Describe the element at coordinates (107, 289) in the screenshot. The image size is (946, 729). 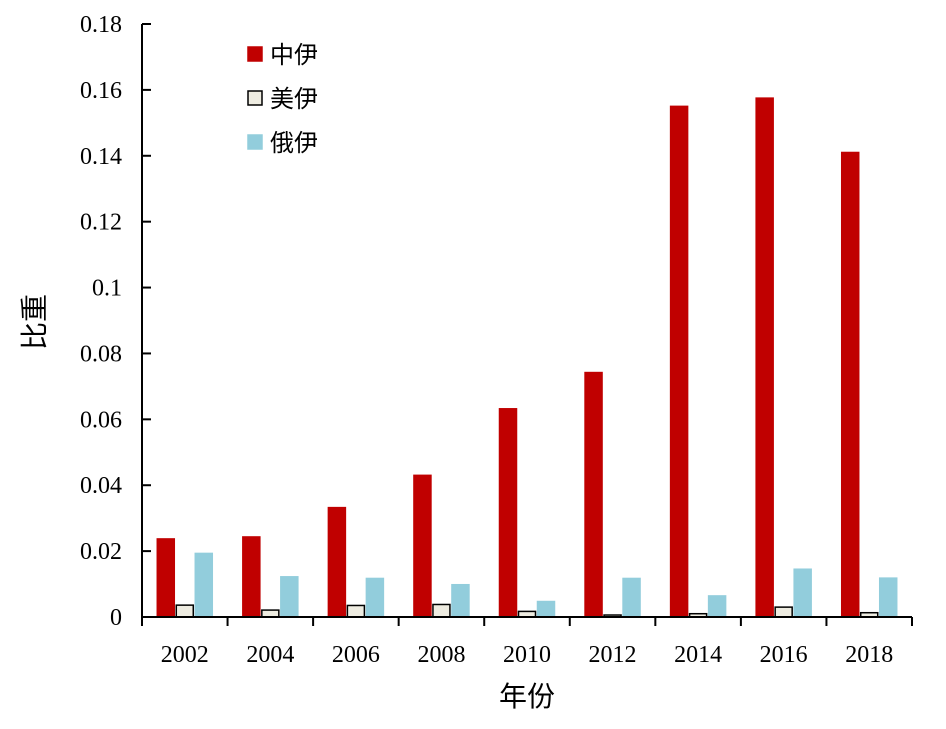
I see `y-tick-label: 0.1` at that location.